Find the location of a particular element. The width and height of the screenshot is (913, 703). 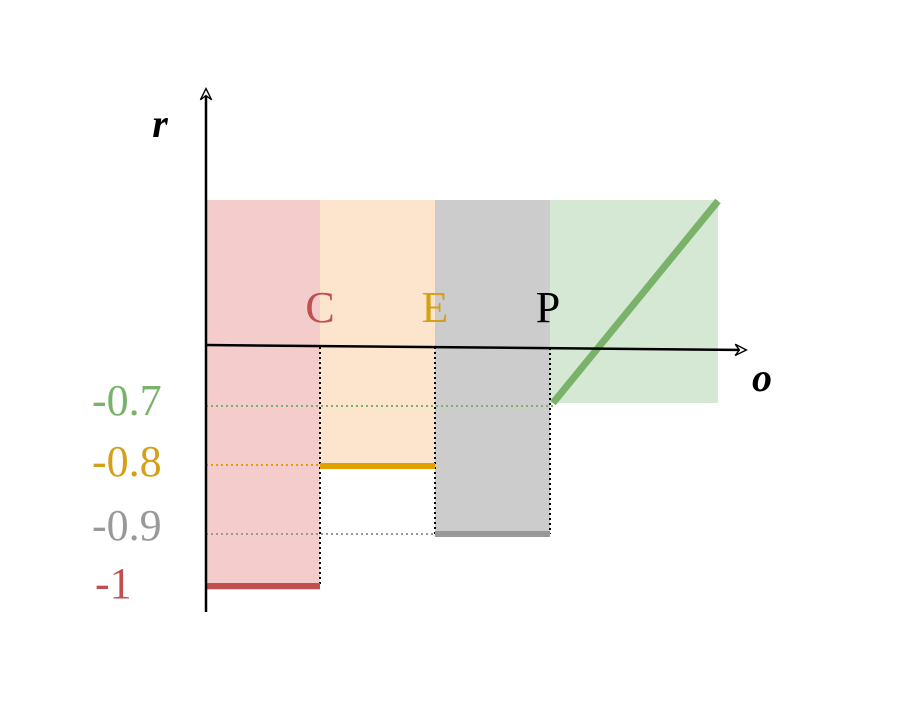

point-label: P is located at coordinates (548, 307).